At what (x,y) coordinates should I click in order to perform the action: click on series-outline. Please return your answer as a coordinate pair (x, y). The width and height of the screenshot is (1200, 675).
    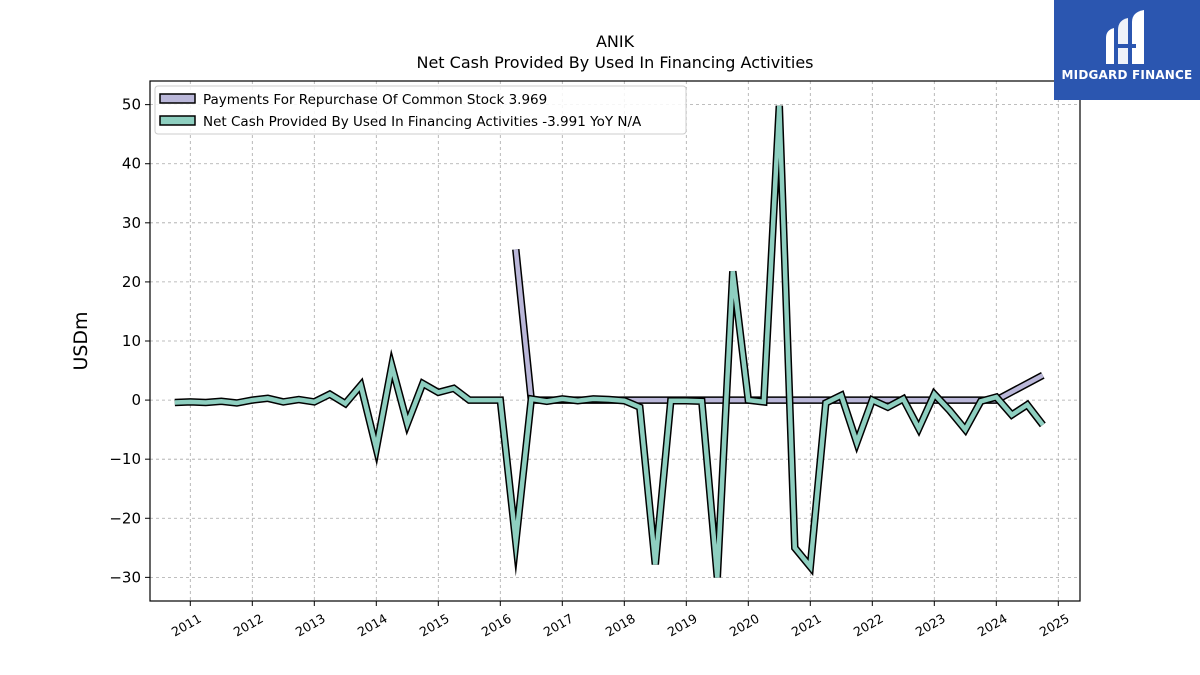
    Looking at the image, I should click on (778, 326).